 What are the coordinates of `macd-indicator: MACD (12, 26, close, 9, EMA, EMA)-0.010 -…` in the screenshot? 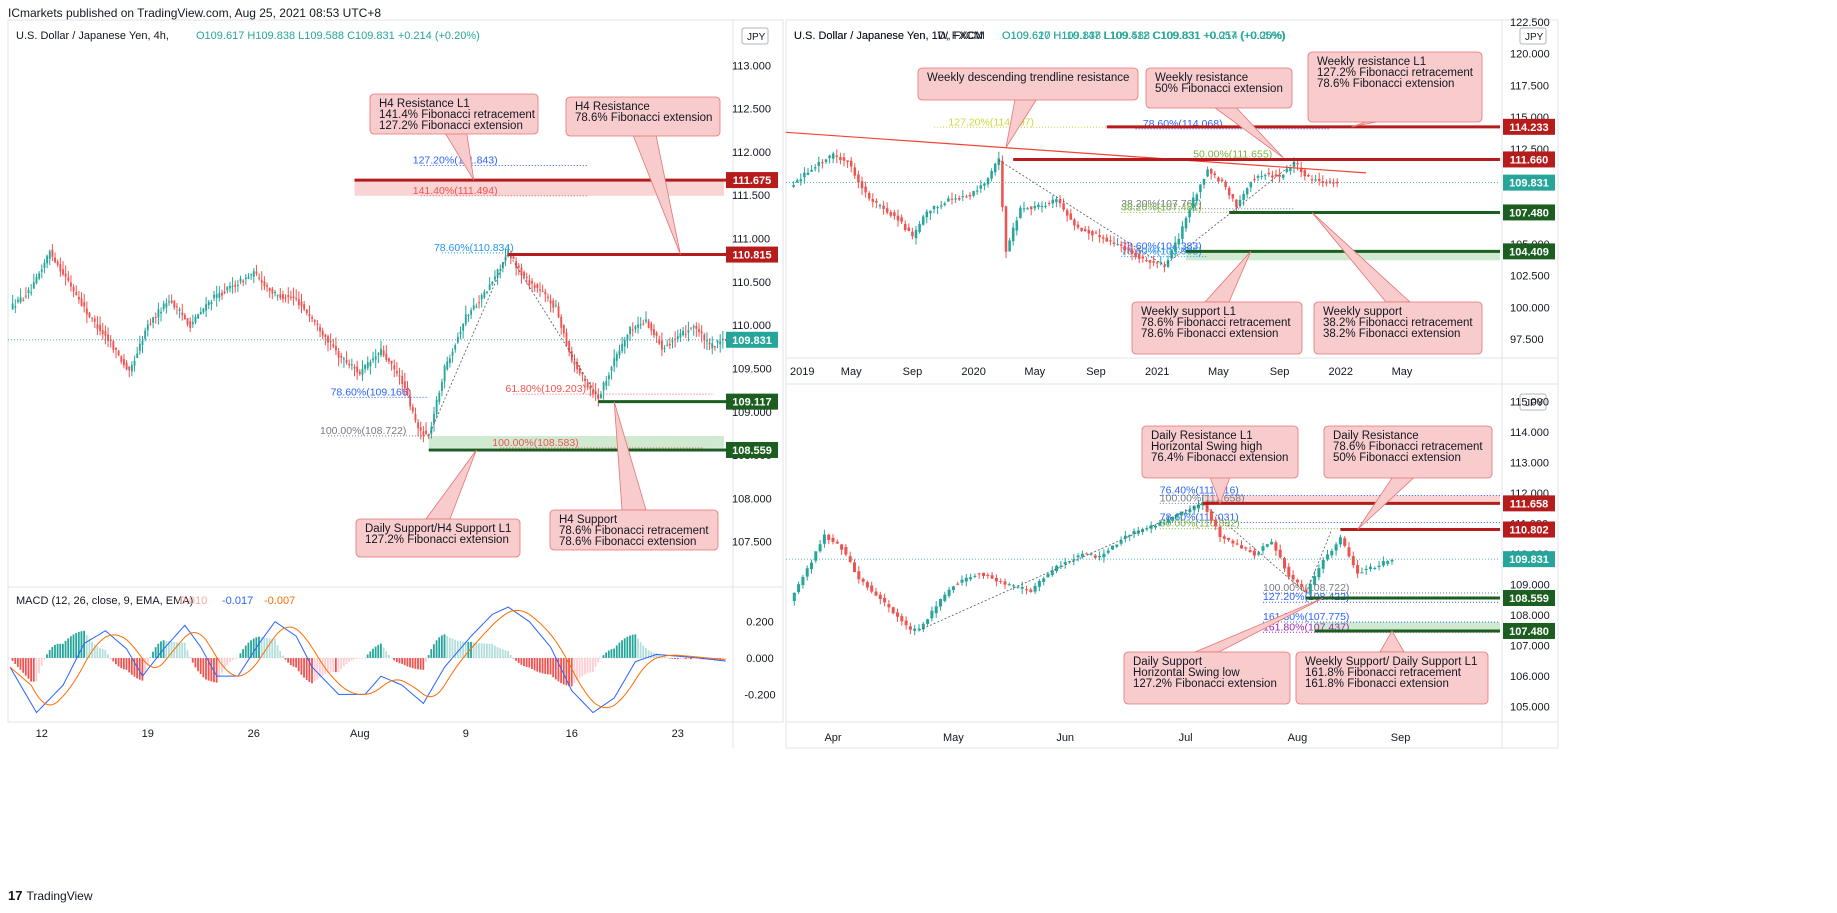 It's located at (392, 654).